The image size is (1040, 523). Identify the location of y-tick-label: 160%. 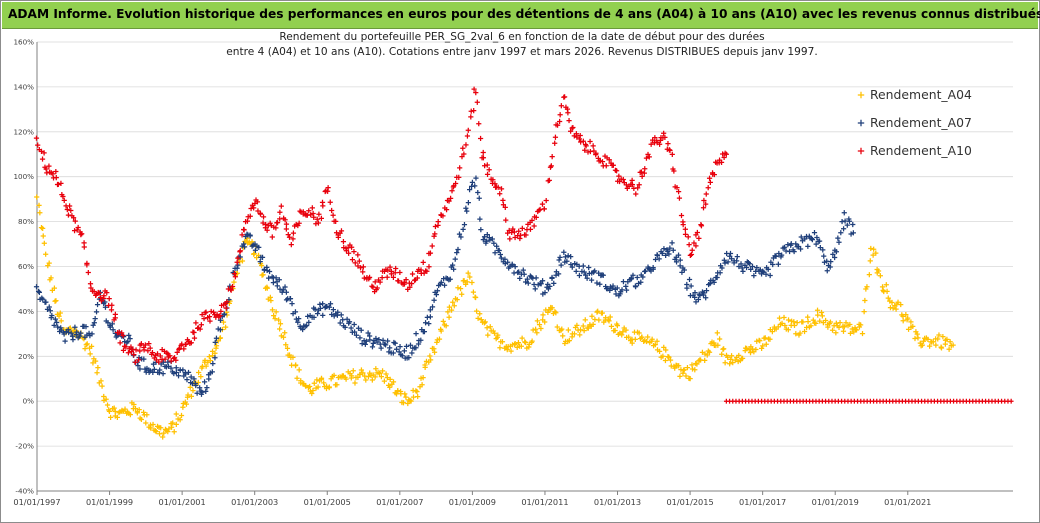
(23, 42).